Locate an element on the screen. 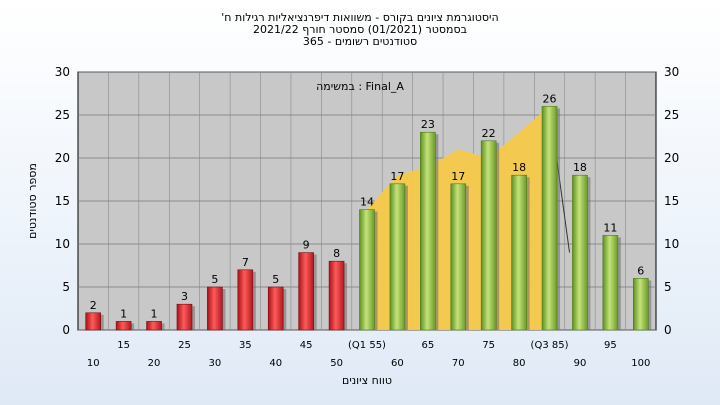  data-label-3: 3 is located at coordinates (184, 296).